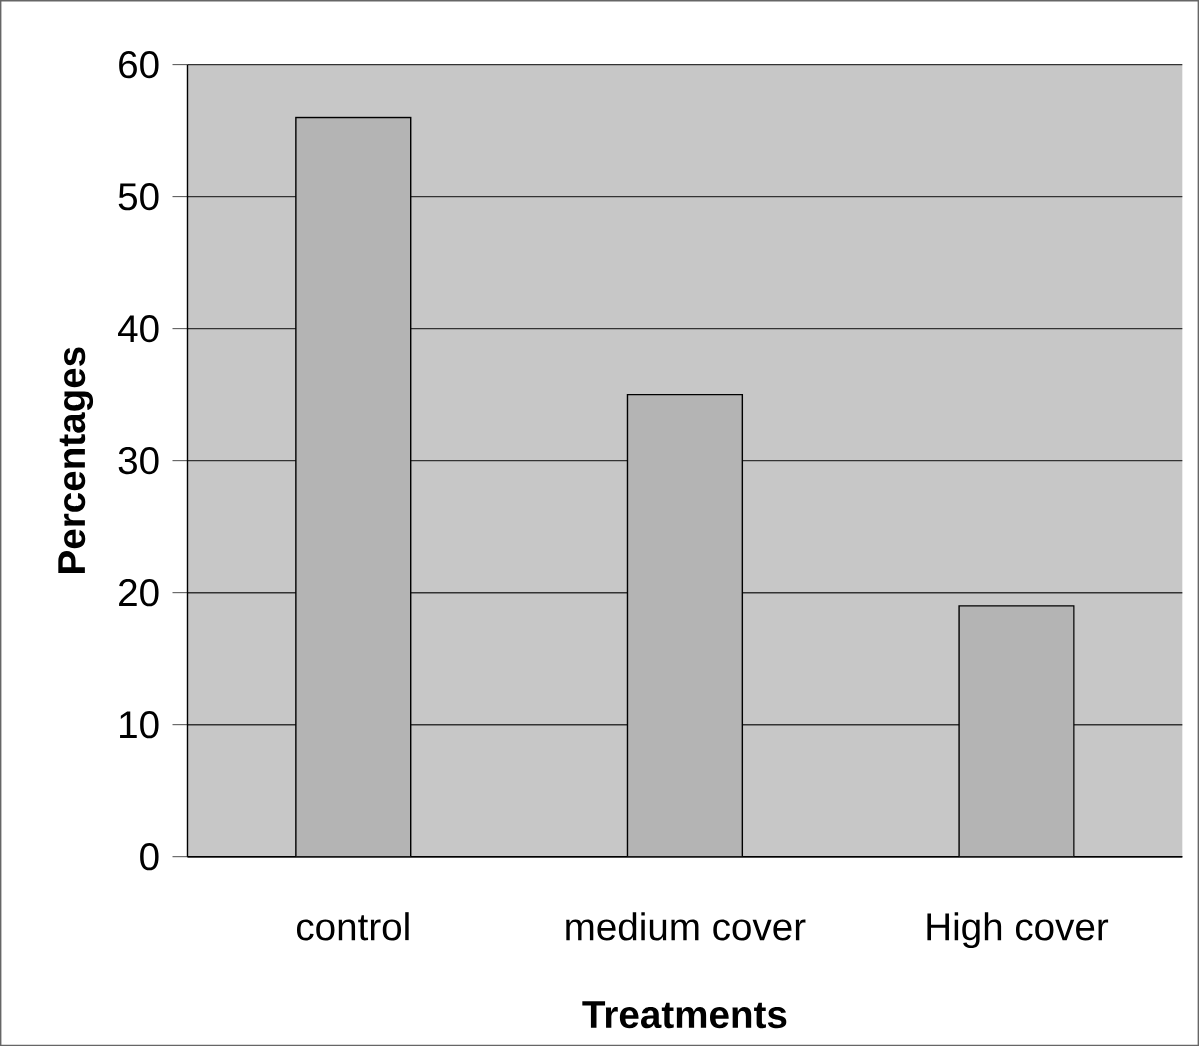 This screenshot has height=1046, width=1199. Describe the element at coordinates (684, 1015) in the screenshot. I see `x-axis-title: Treatments` at that location.